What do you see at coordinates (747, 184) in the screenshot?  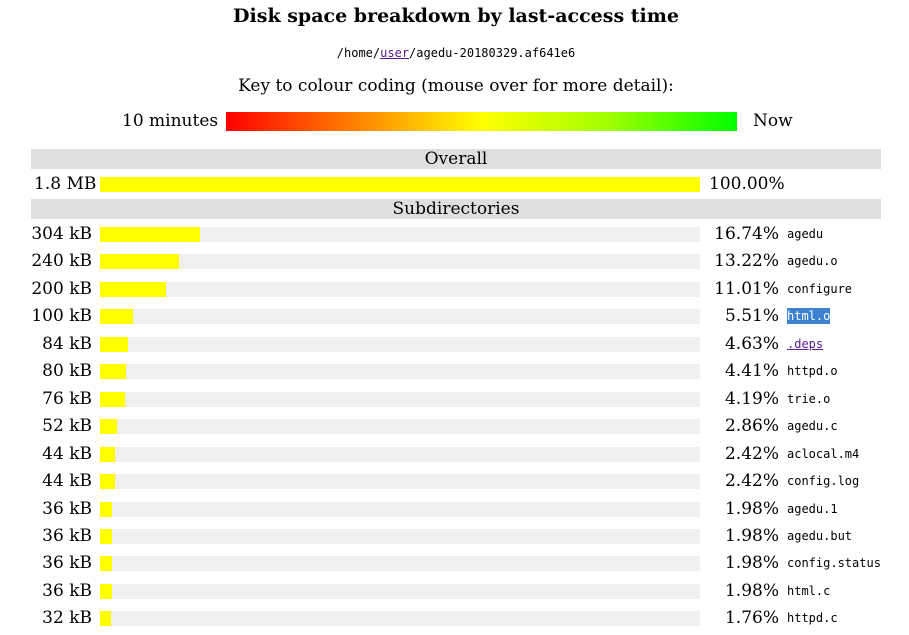 I see `overall-percent: 100.00%` at bounding box center [747, 184].